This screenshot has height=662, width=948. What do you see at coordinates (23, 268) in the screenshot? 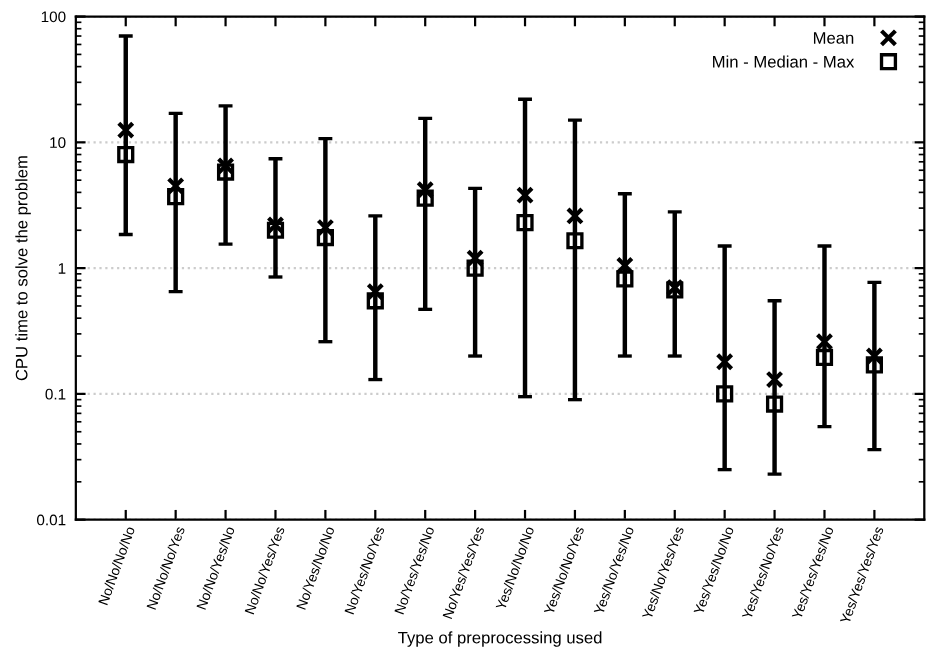
I see `y-axis-title: CPU time to solve the problem` at bounding box center [23, 268].